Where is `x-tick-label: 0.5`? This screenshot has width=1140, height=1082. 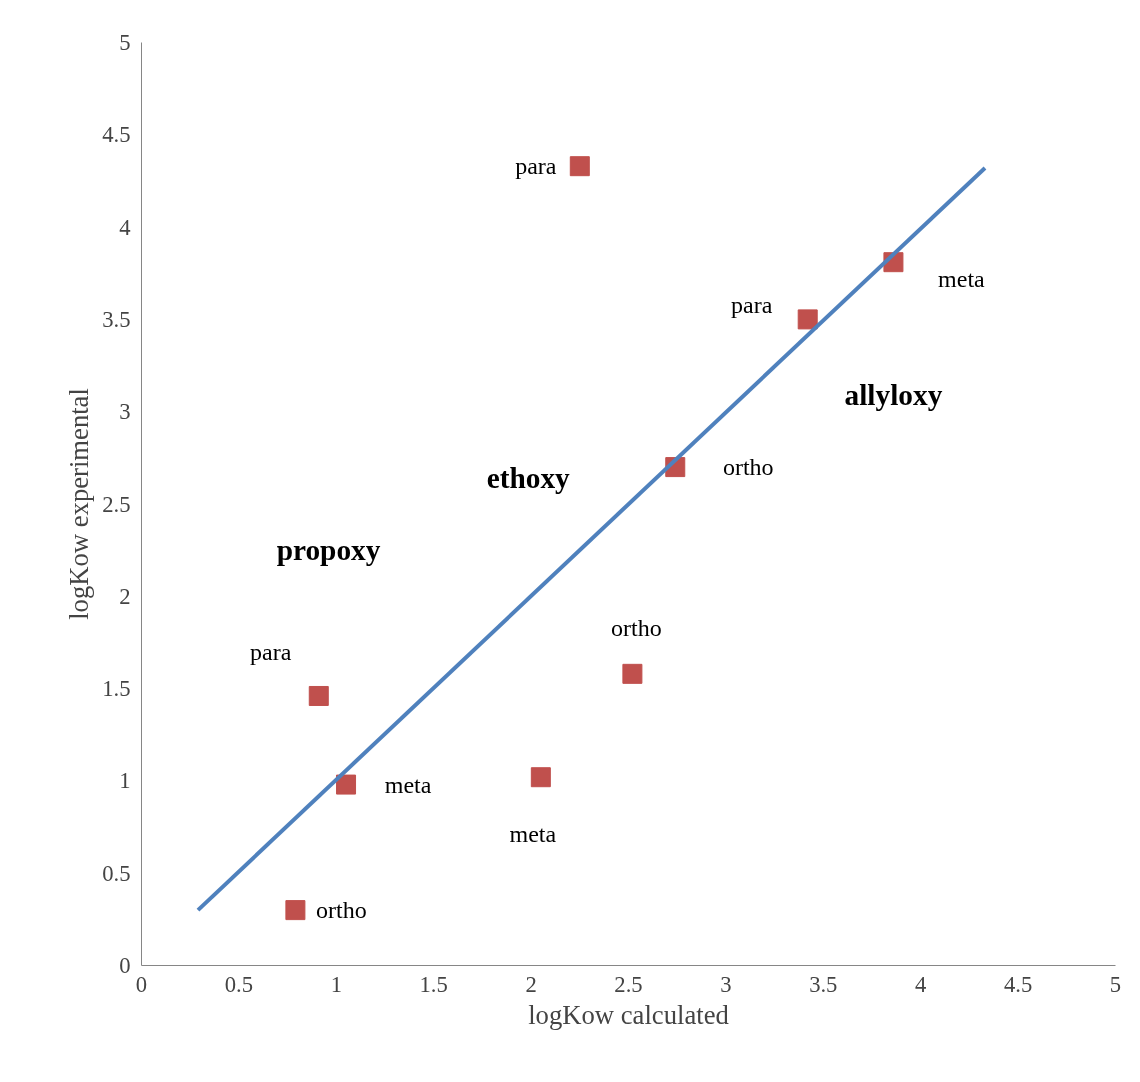
x-tick-label: 0.5 is located at coordinates (239, 984).